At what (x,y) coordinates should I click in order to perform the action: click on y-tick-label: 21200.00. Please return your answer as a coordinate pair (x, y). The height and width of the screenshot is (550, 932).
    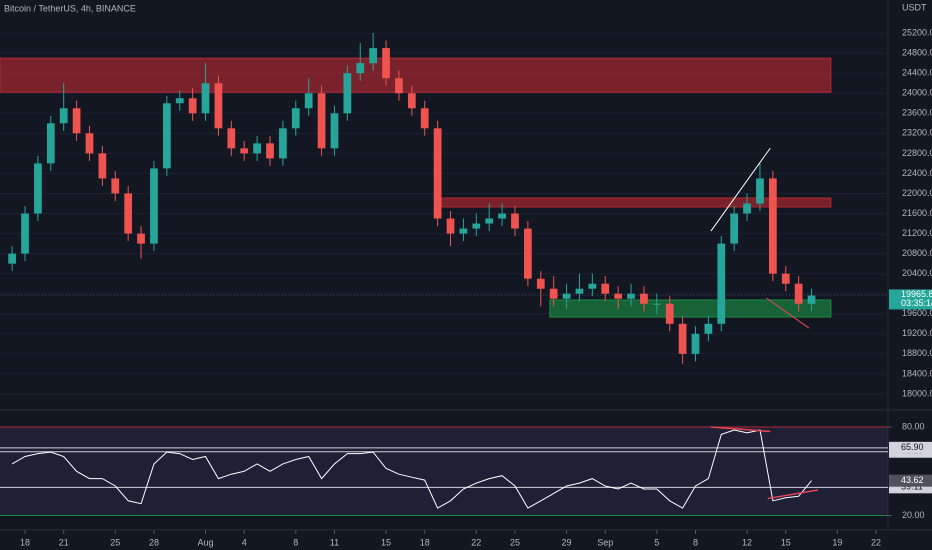
    Looking at the image, I should click on (917, 233).